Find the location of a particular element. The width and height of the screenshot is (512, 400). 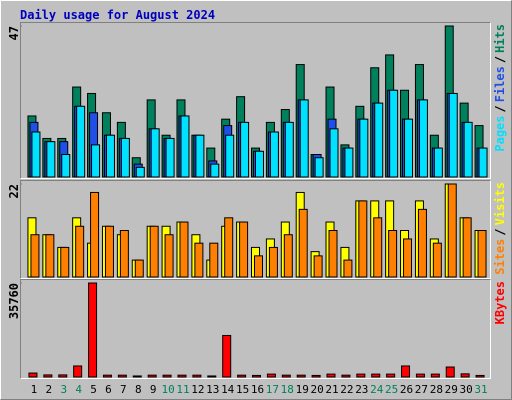

legend-entry: Hits is located at coordinates (500, 38).